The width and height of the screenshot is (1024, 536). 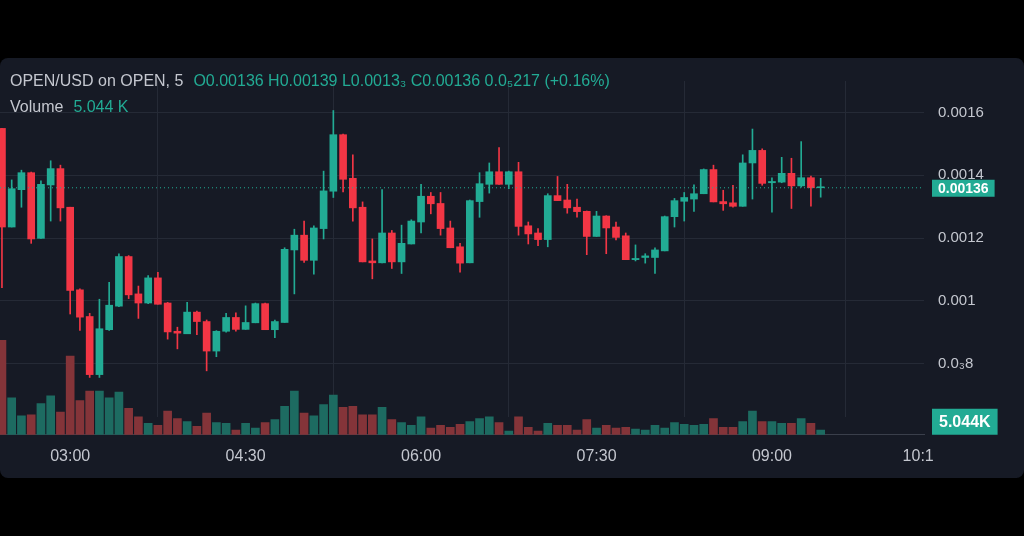 I want to click on y-tick-label: 0.0016, so click(x=961, y=111).